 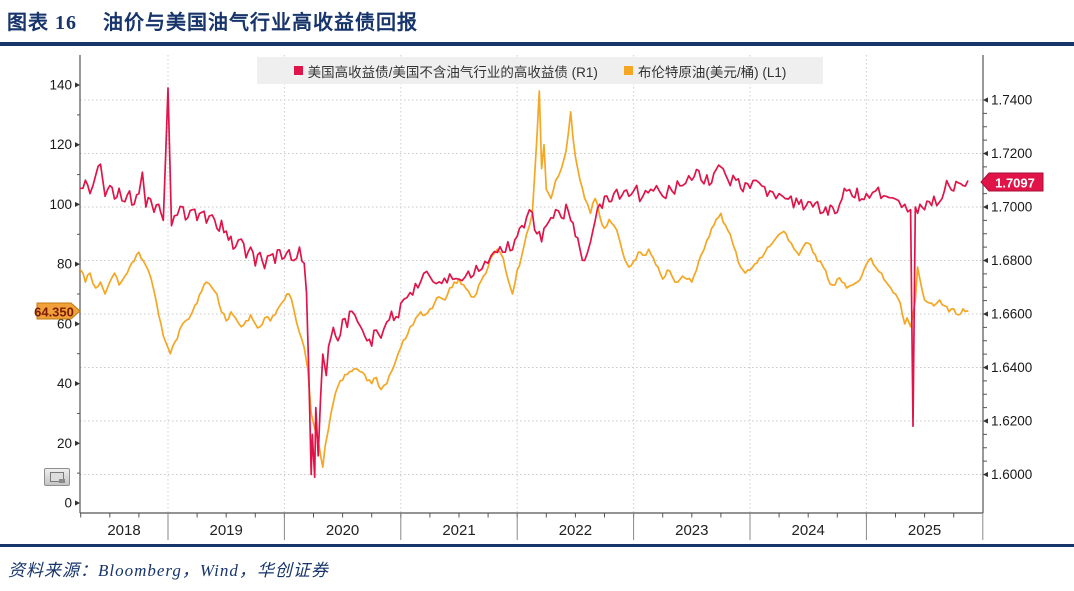 I want to click on y-axis-label-right: 1.6800, so click(x=1011, y=260).